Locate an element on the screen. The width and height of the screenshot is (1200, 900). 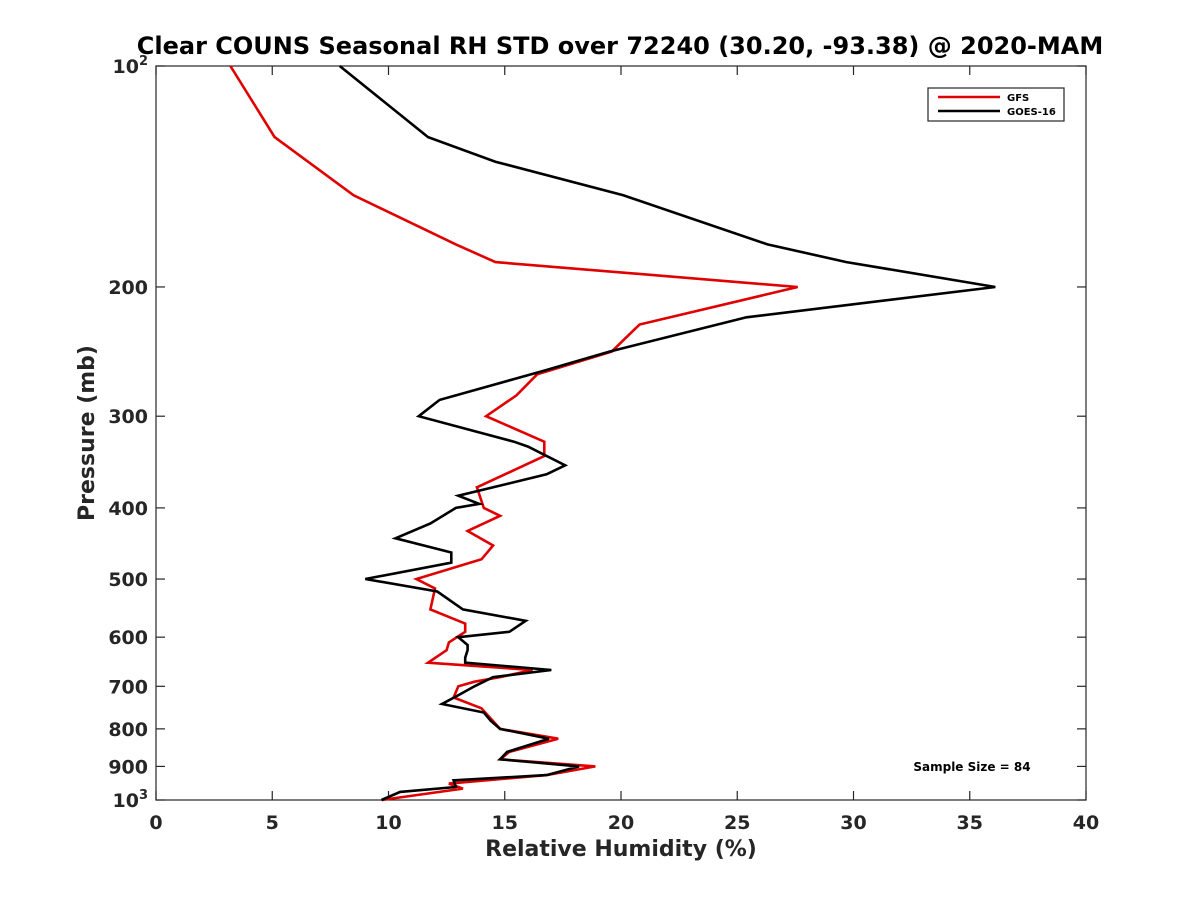
x-tick-label: 0 is located at coordinates (155, 823).